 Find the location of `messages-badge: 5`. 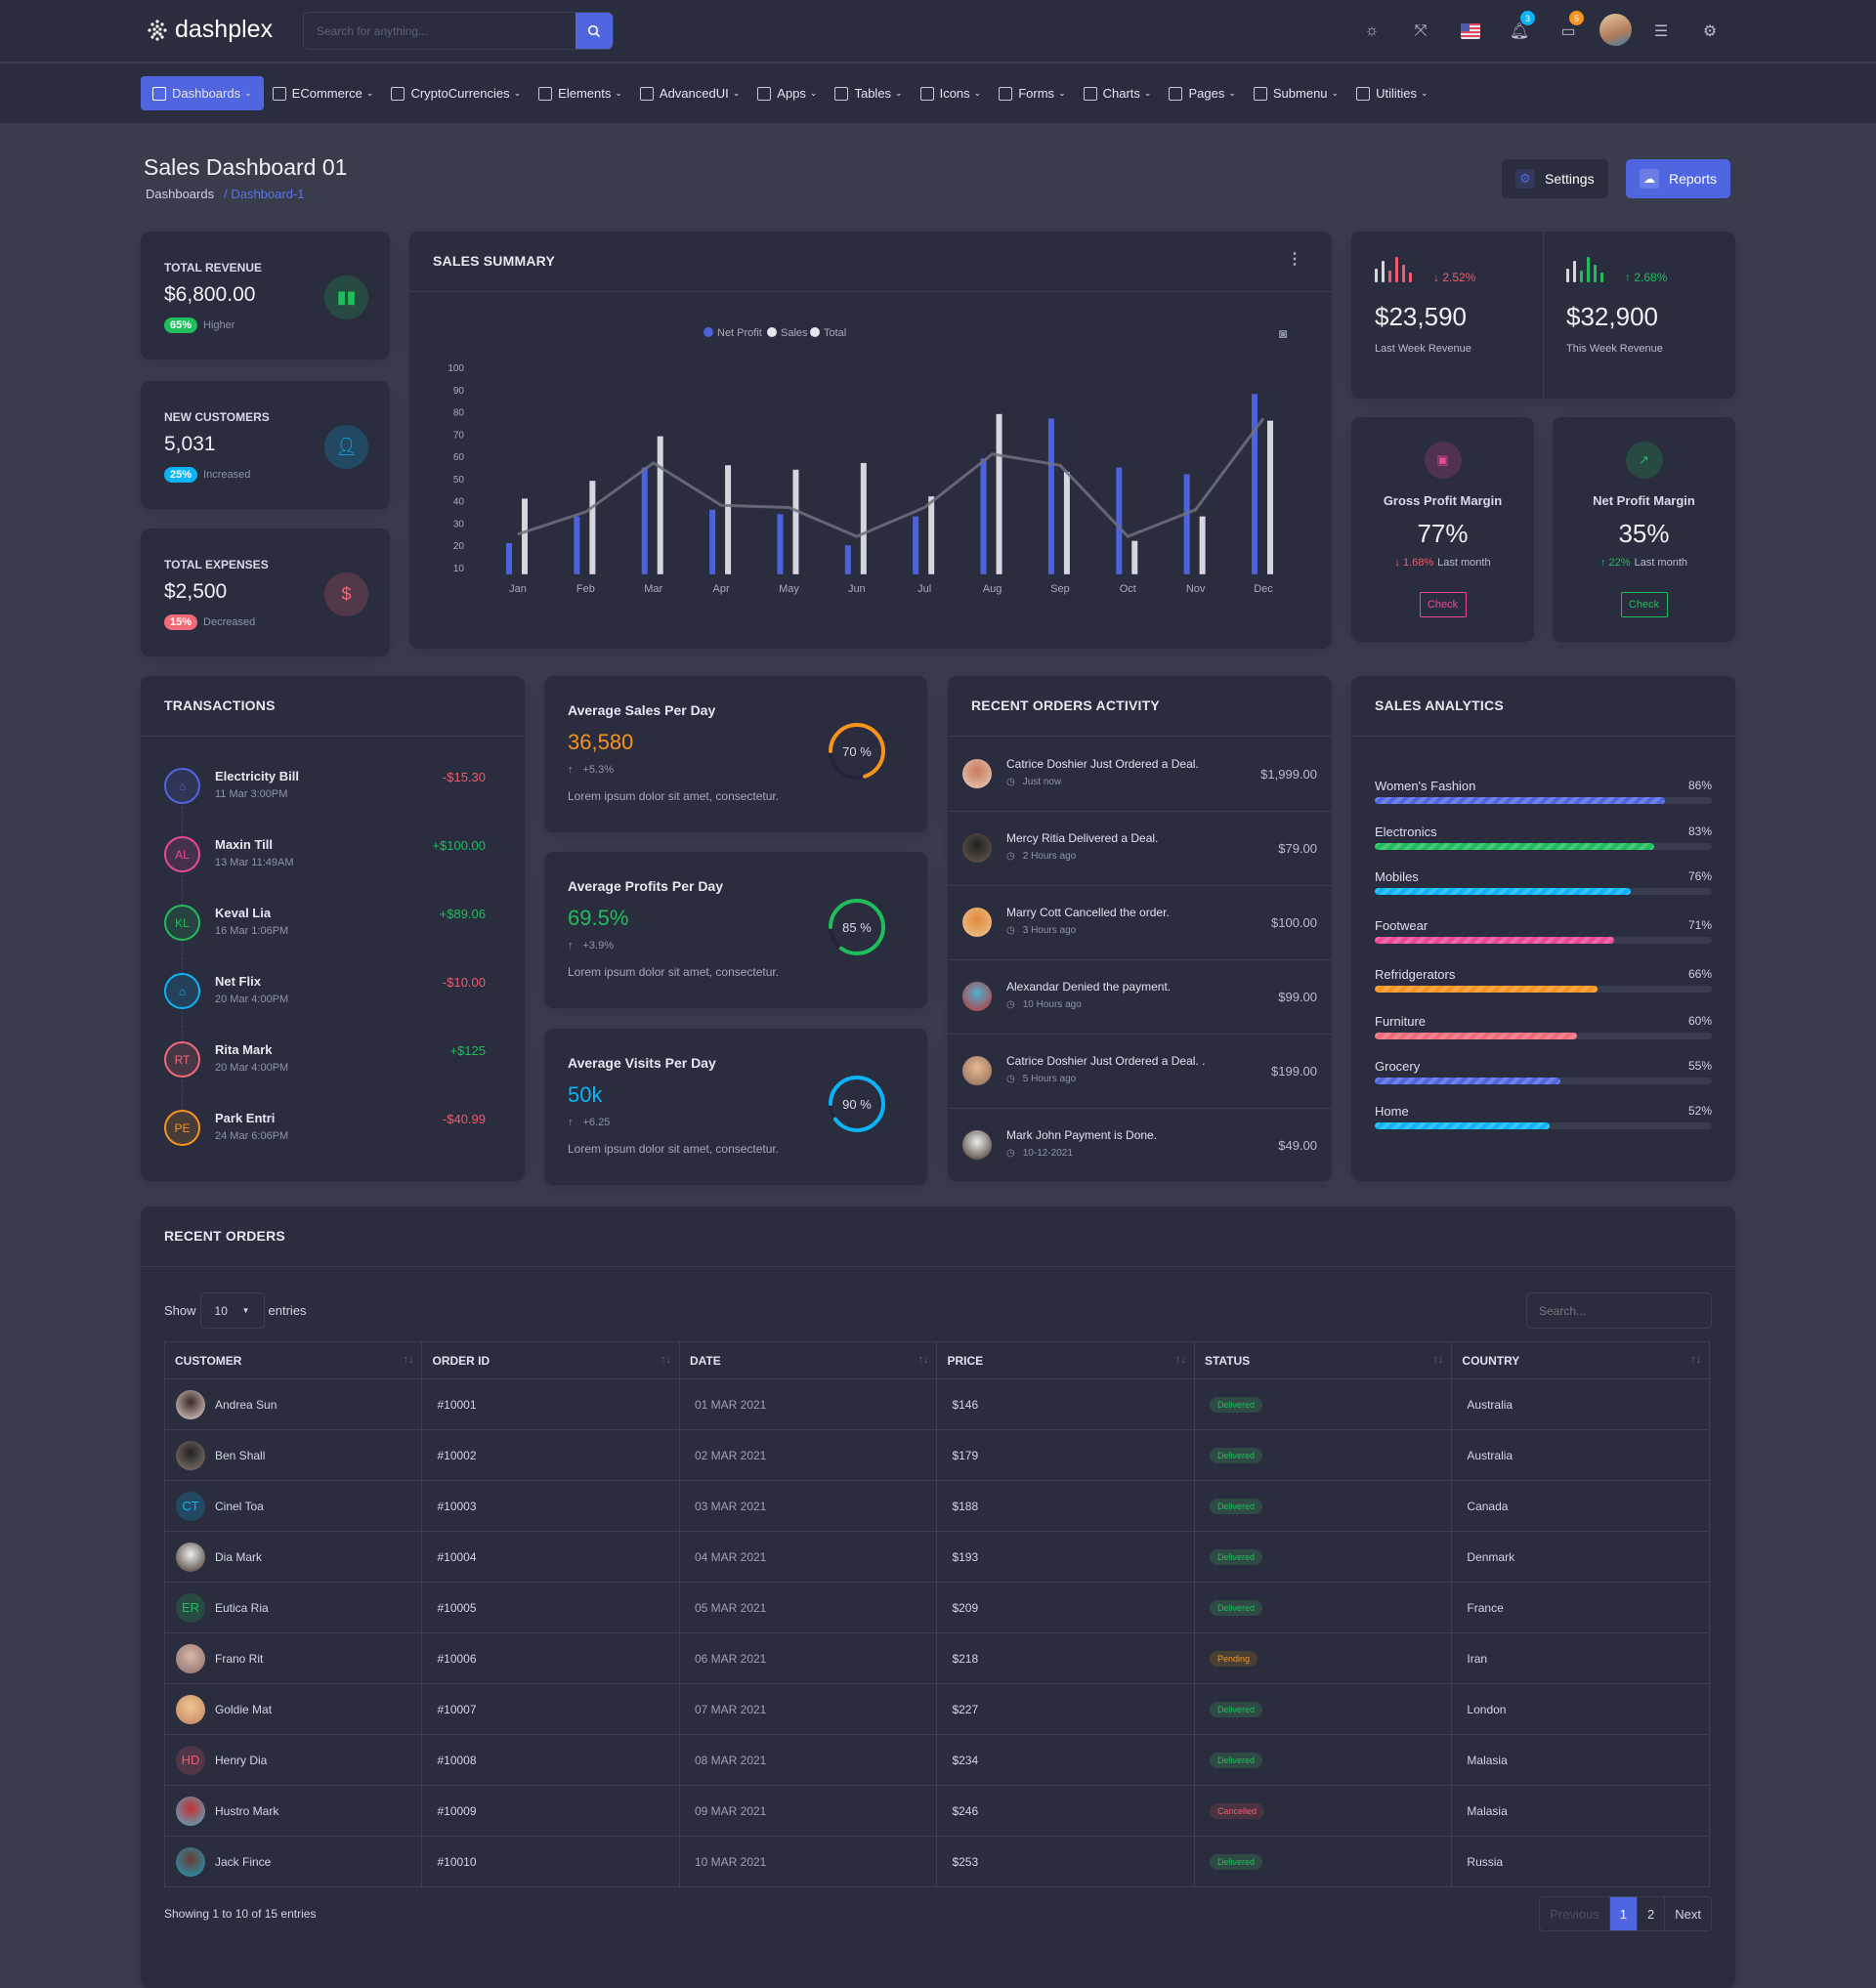

messages-badge: 5 is located at coordinates (1576, 18).